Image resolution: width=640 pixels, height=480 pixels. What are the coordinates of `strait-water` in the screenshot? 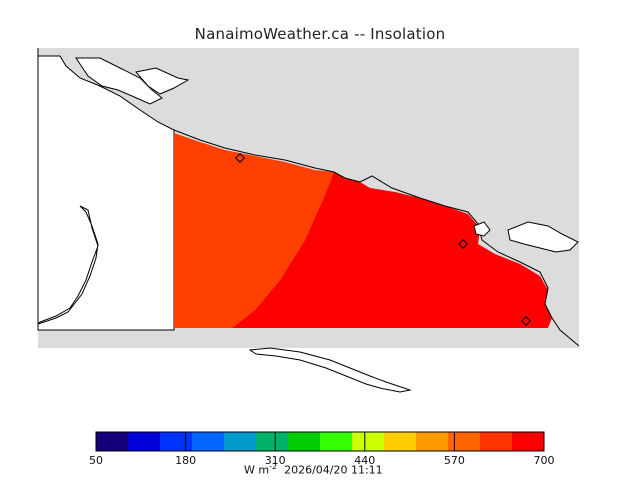 It's located at (106, 189).